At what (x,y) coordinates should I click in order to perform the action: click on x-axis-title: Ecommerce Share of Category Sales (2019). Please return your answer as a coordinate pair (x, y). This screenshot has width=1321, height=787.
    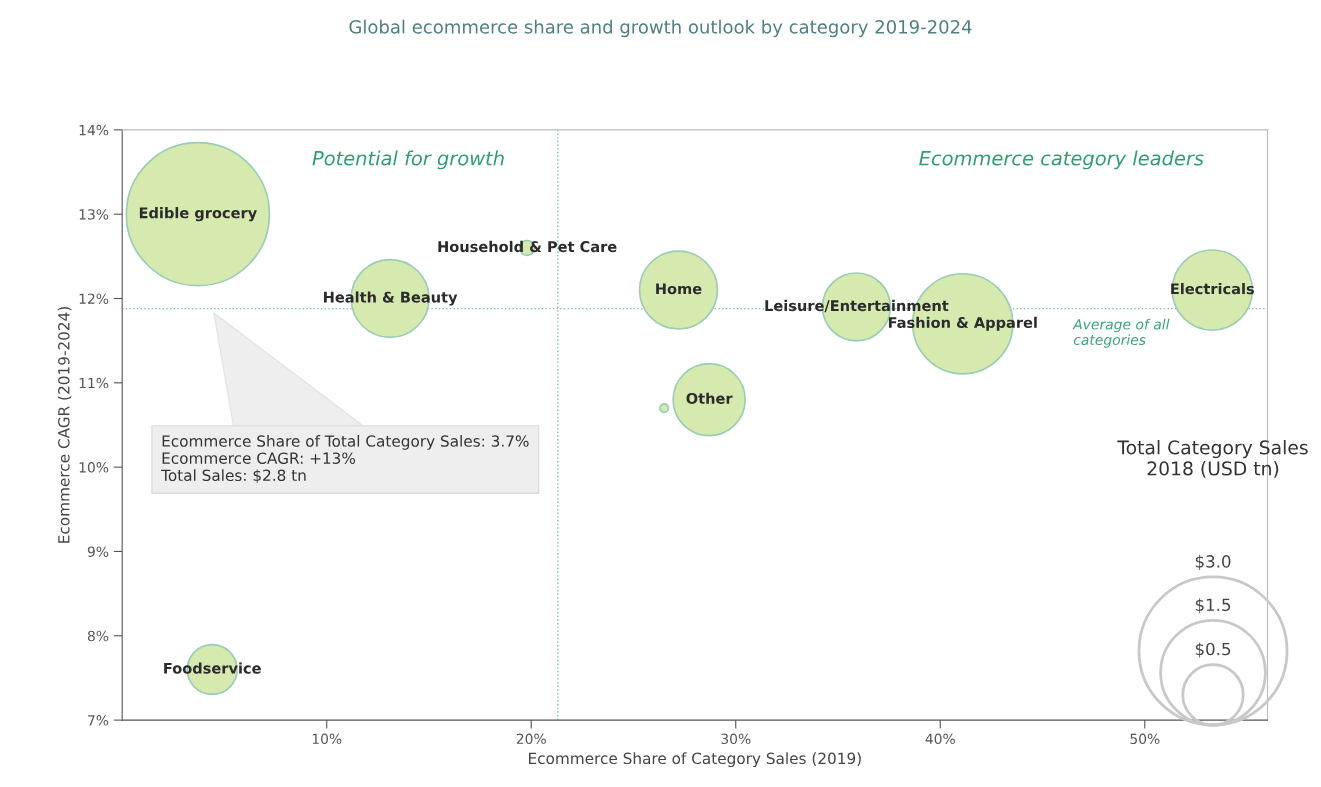
    Looking at the image, I should click on (695, 760).